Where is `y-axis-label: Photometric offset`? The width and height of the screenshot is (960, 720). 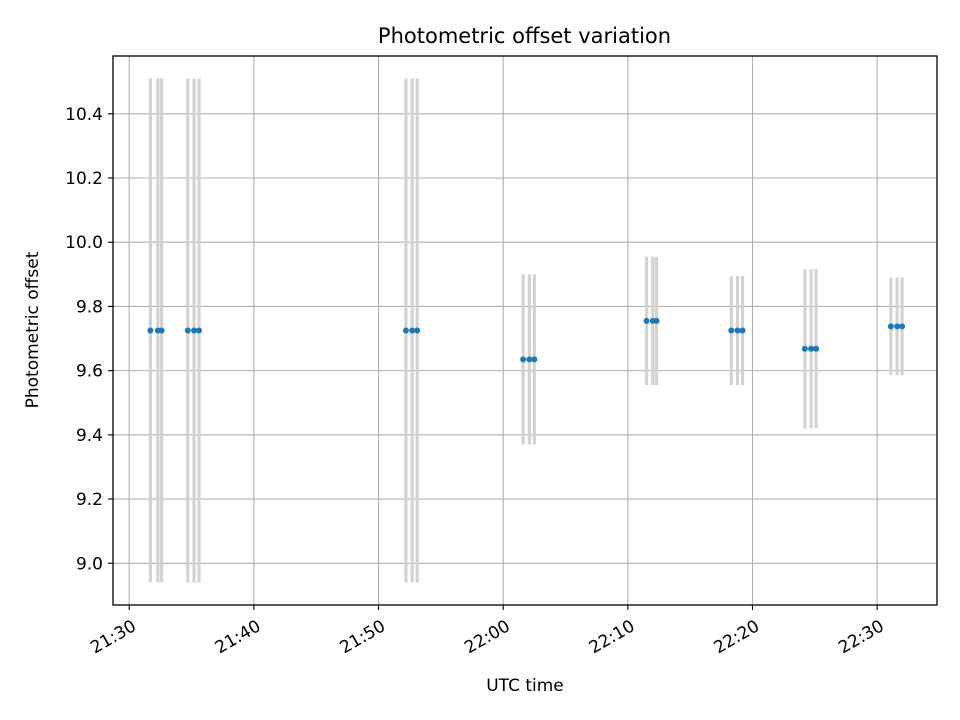
y-axis-label: Photometric offset is located at coordinates (33, 329).